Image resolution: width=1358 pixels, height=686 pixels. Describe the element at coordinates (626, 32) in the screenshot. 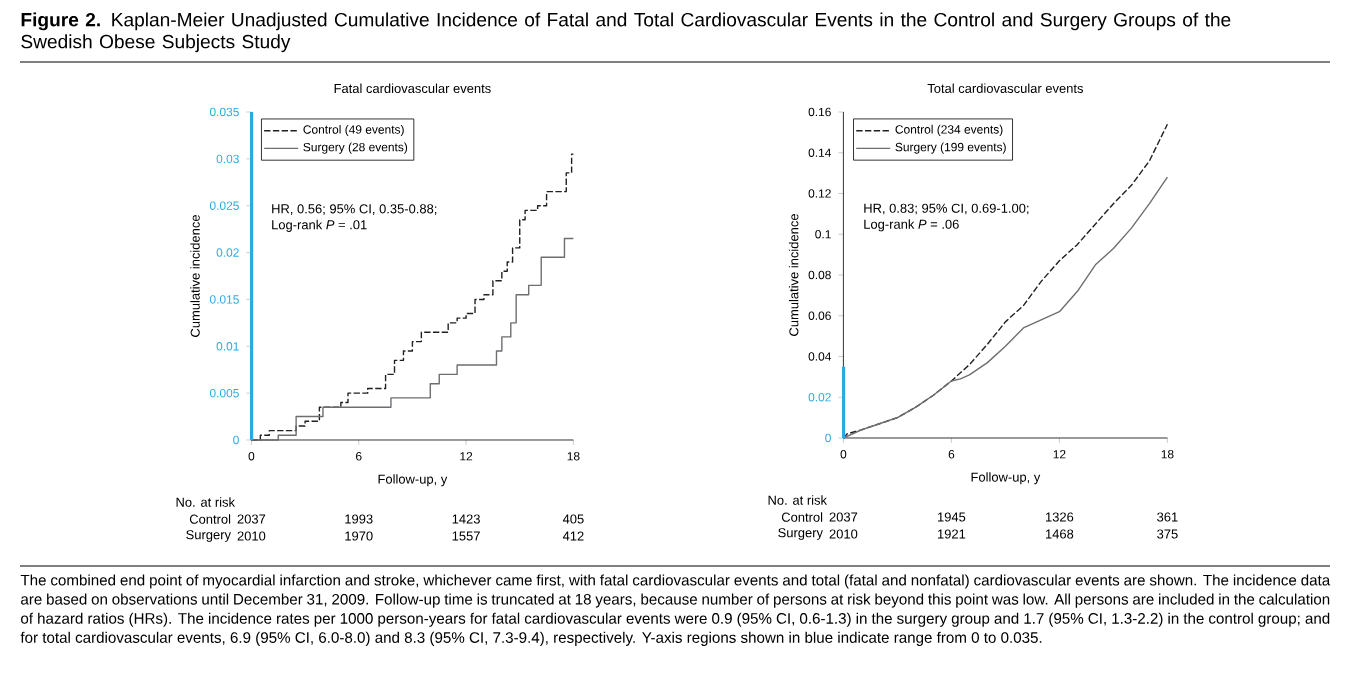

I see `text: Figure 2. Kaplan-Meier Unadjusted Cumulative Incidence of Fatal and Total Cardiovascular Events in the Control and Surgery Groups of the Swedish Obese Subjects Study` at that location.